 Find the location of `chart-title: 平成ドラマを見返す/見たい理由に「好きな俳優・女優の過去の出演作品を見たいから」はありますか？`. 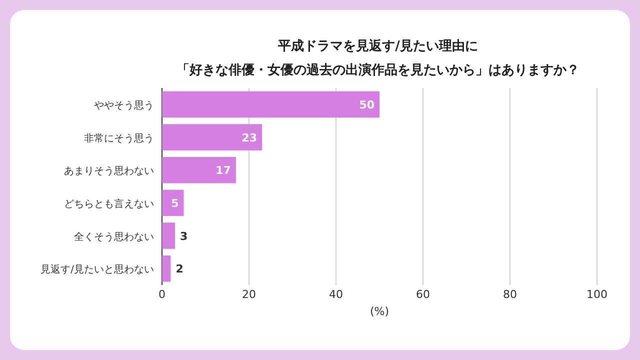

chart-title: 平成ドラマを見返す/見たい理由に「好きな俳優・女優の過去の出演作品を見たいから」はありますか？ is located at coordinates (378, 58).